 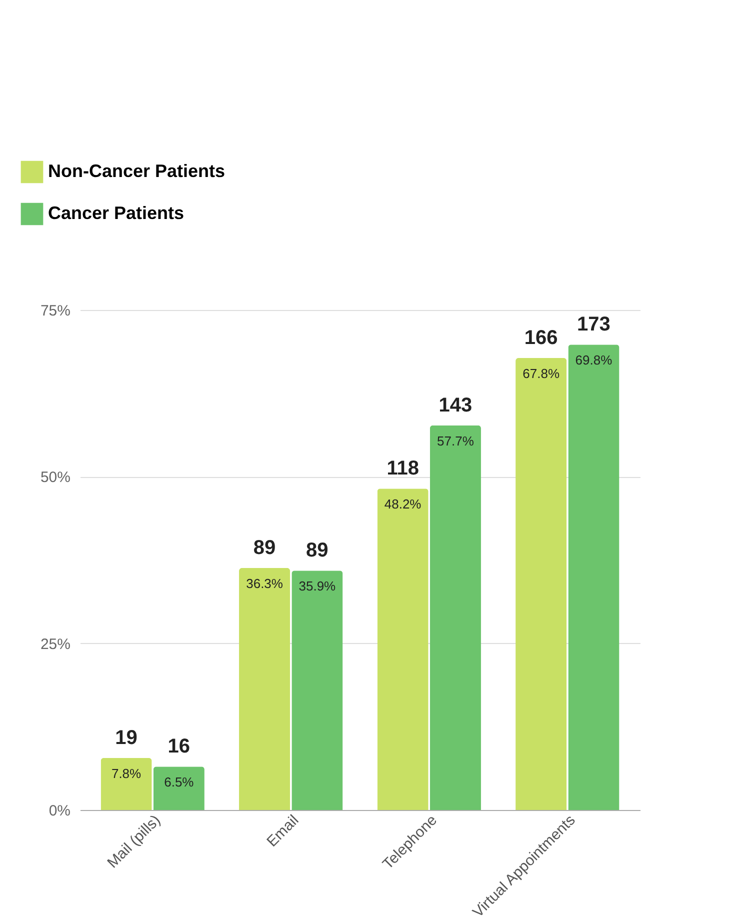 What do you see at coordinates (455, 440) in the screenshot?
I see `data-label: 57.7%` at bounding box center [455, 440].